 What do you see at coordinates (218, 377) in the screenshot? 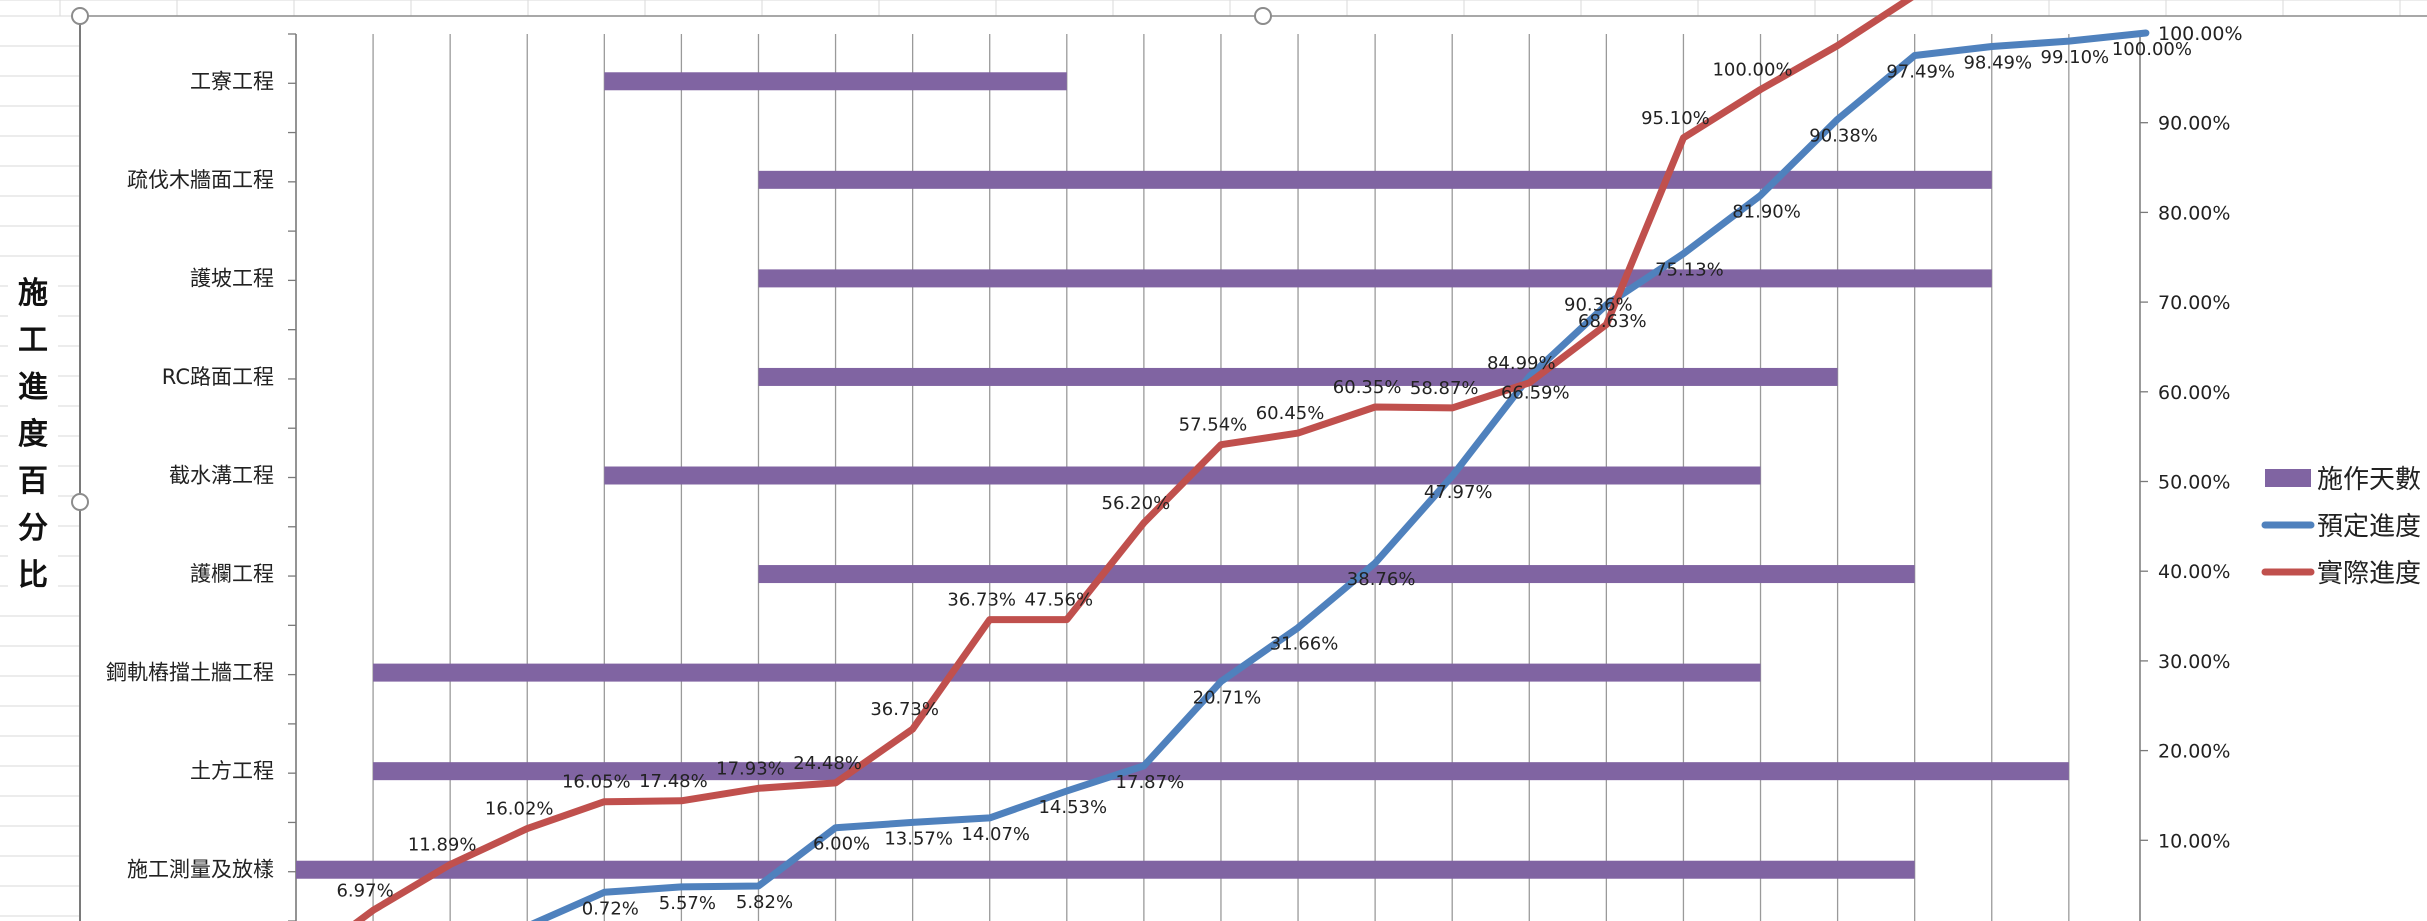
I see `category-label: RC路面工程` at bounding box center [218, 377].